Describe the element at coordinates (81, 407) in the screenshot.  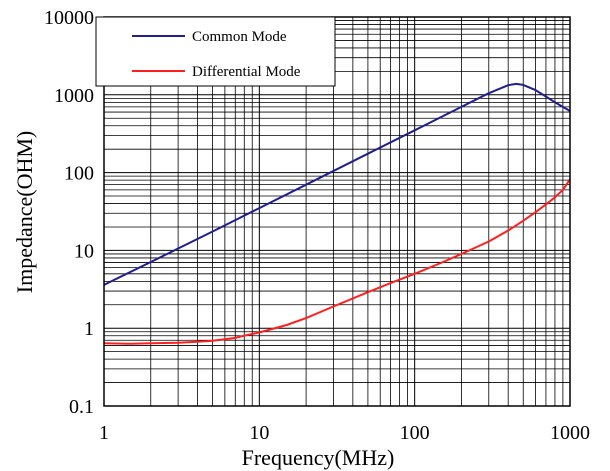
I see `y-tick-label: 0.1` at that location.